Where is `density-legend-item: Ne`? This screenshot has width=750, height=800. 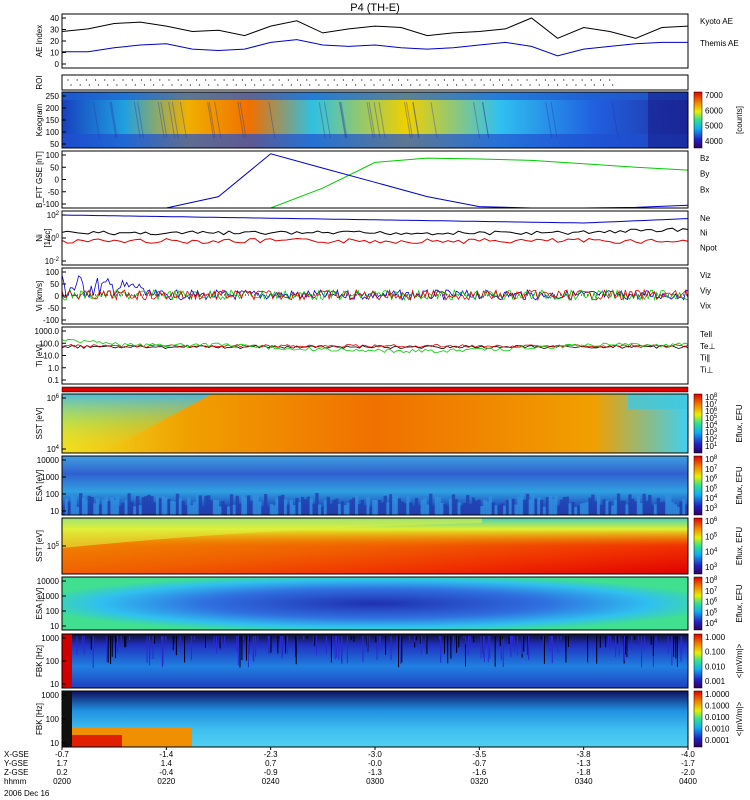 density-legend-item: Ne is located at coordinates (705, 218).